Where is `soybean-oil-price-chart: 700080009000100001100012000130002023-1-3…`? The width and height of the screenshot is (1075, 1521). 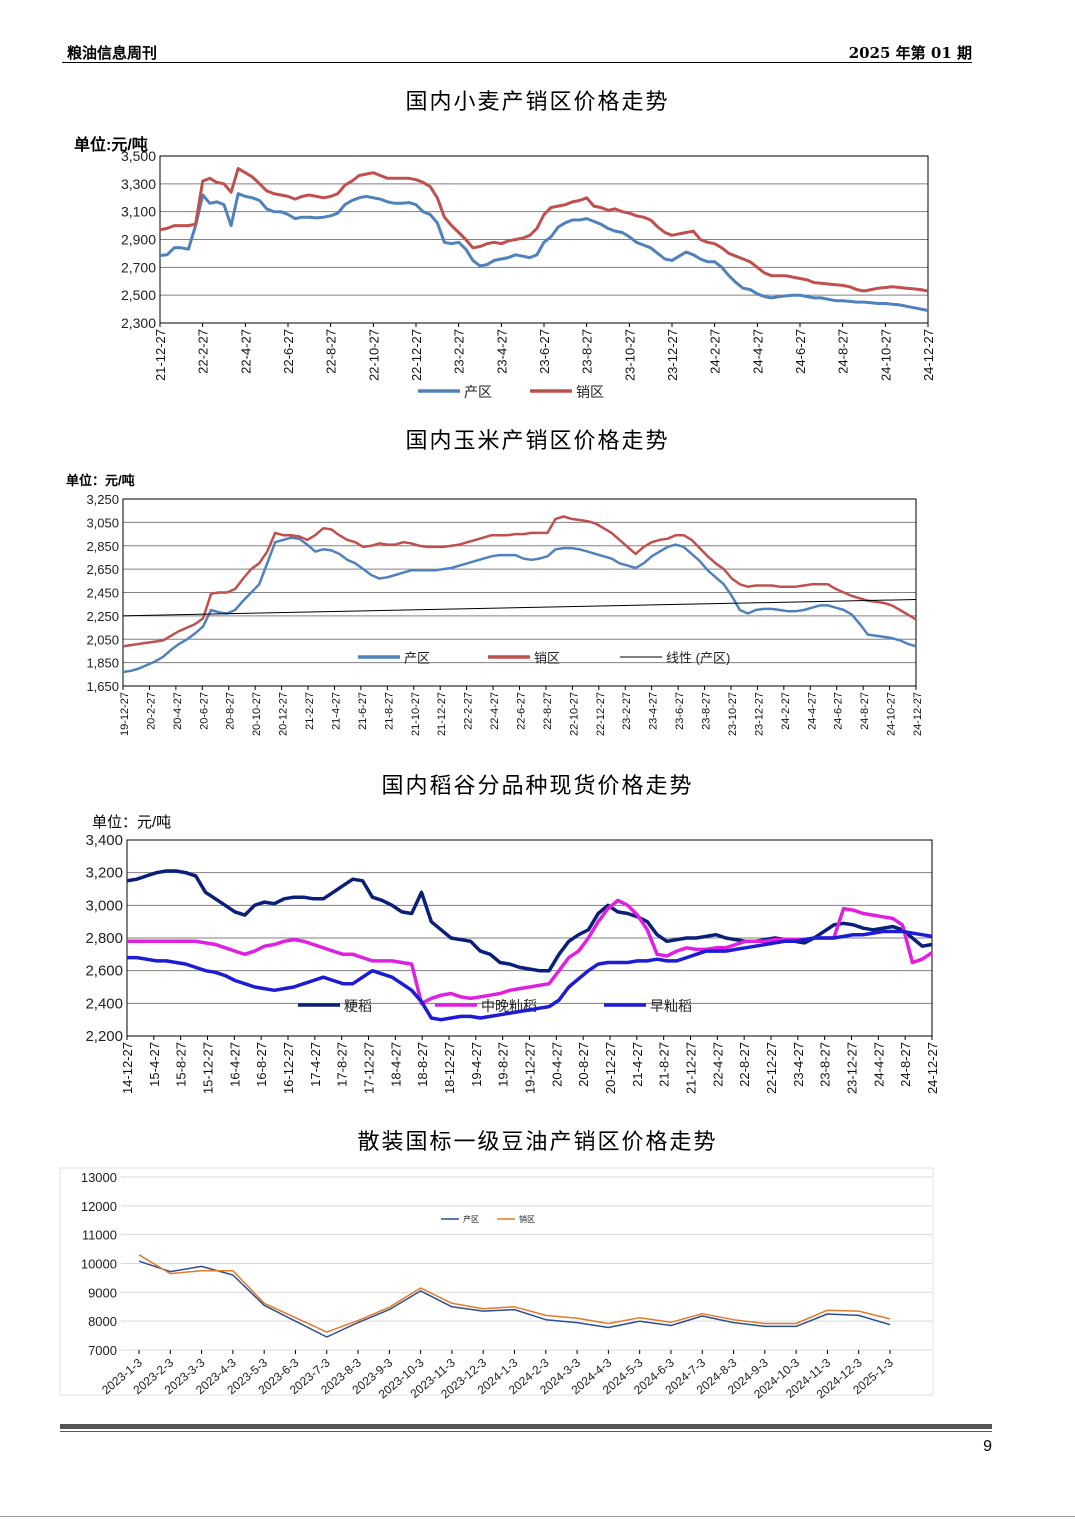
soybean-oil-price-chart: 700080009000100001100012000130002023-1-3… is located at coordinates (496, 1284).